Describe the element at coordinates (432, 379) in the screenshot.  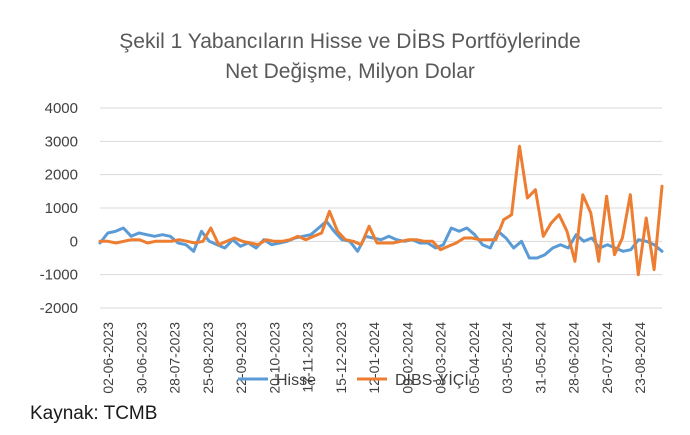
I see `legend-label-1: DİBS-YİÇİ` at that location.